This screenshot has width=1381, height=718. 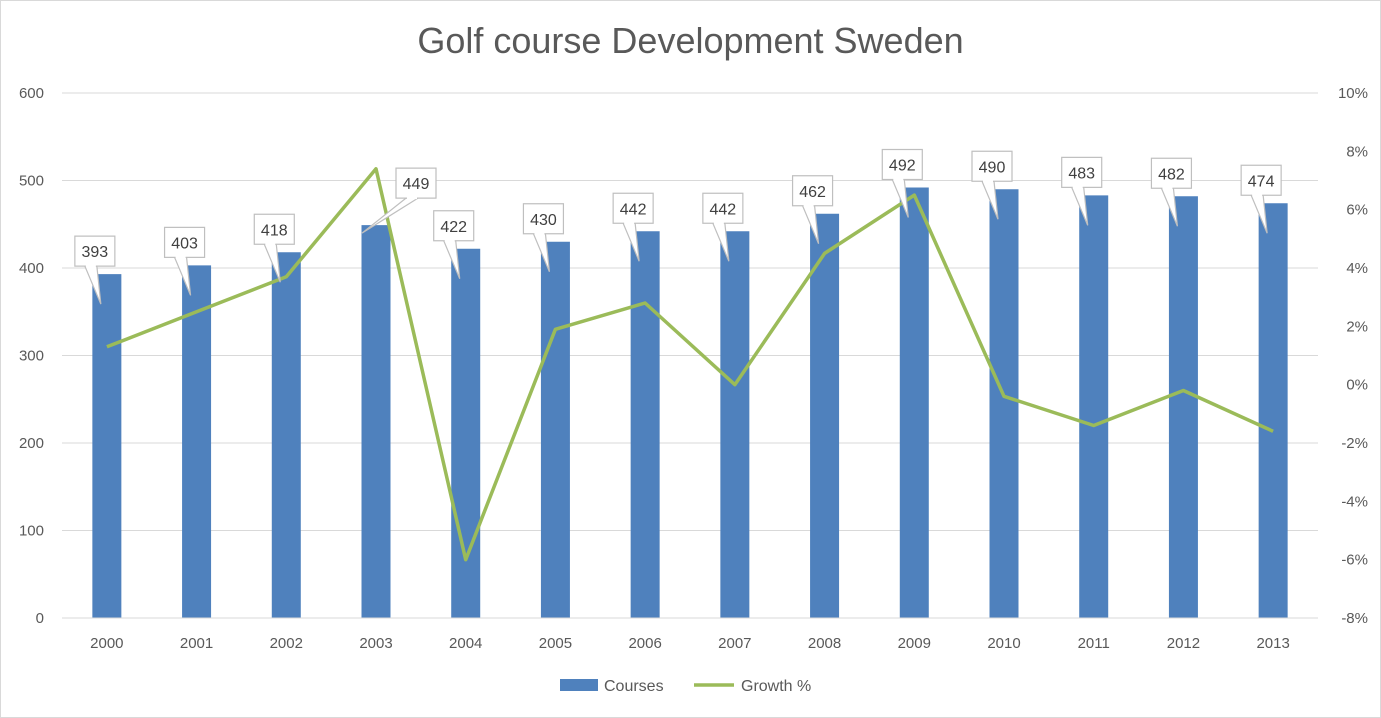 What do you see at coordinates (579, 685) in the screenshot?
I see `legend-swatch-courses` at bounding box center [579, 685].